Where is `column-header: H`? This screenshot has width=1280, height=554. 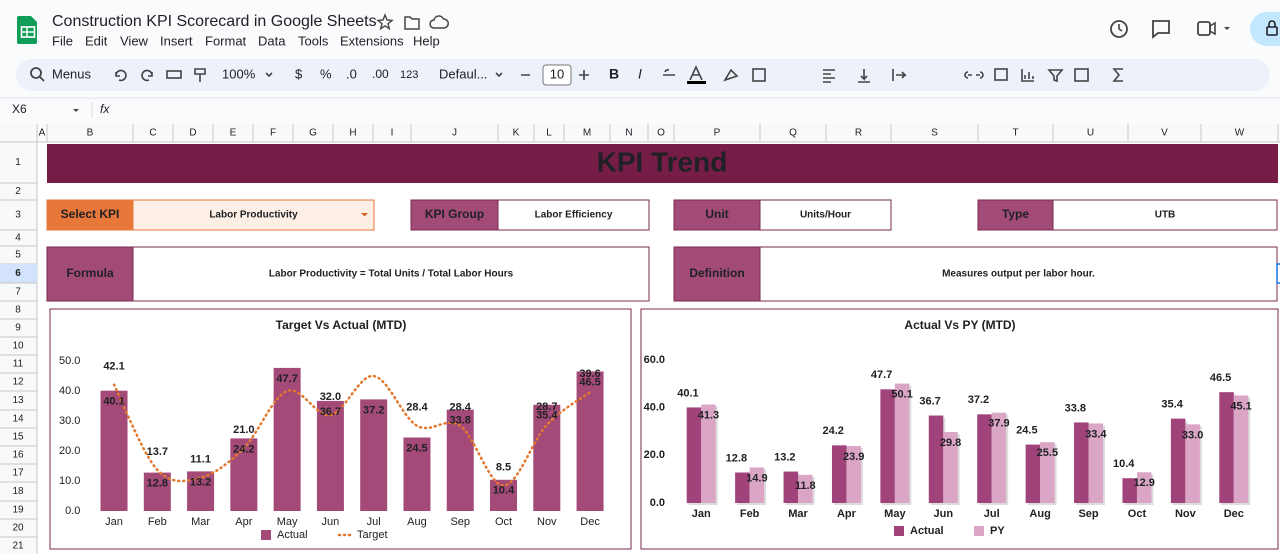 column-header: H is located at coordinates (352, 133).